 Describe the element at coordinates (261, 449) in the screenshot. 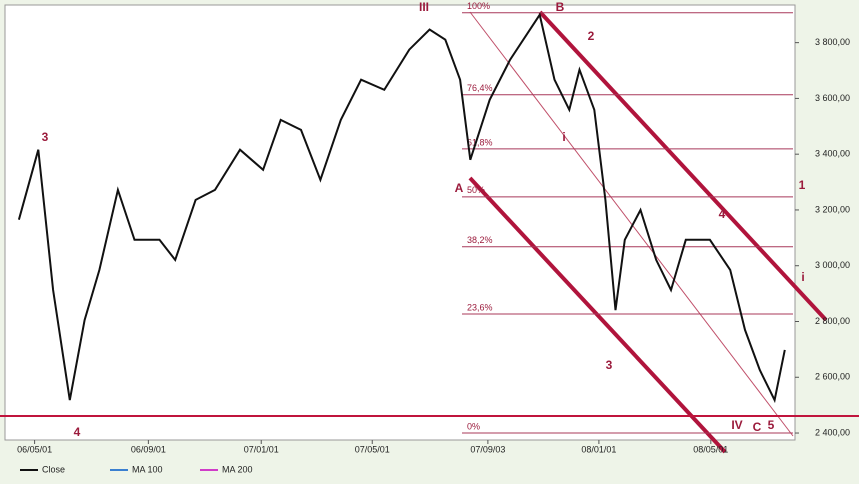

I see `x-tick-label: 07/01/01` at that location.